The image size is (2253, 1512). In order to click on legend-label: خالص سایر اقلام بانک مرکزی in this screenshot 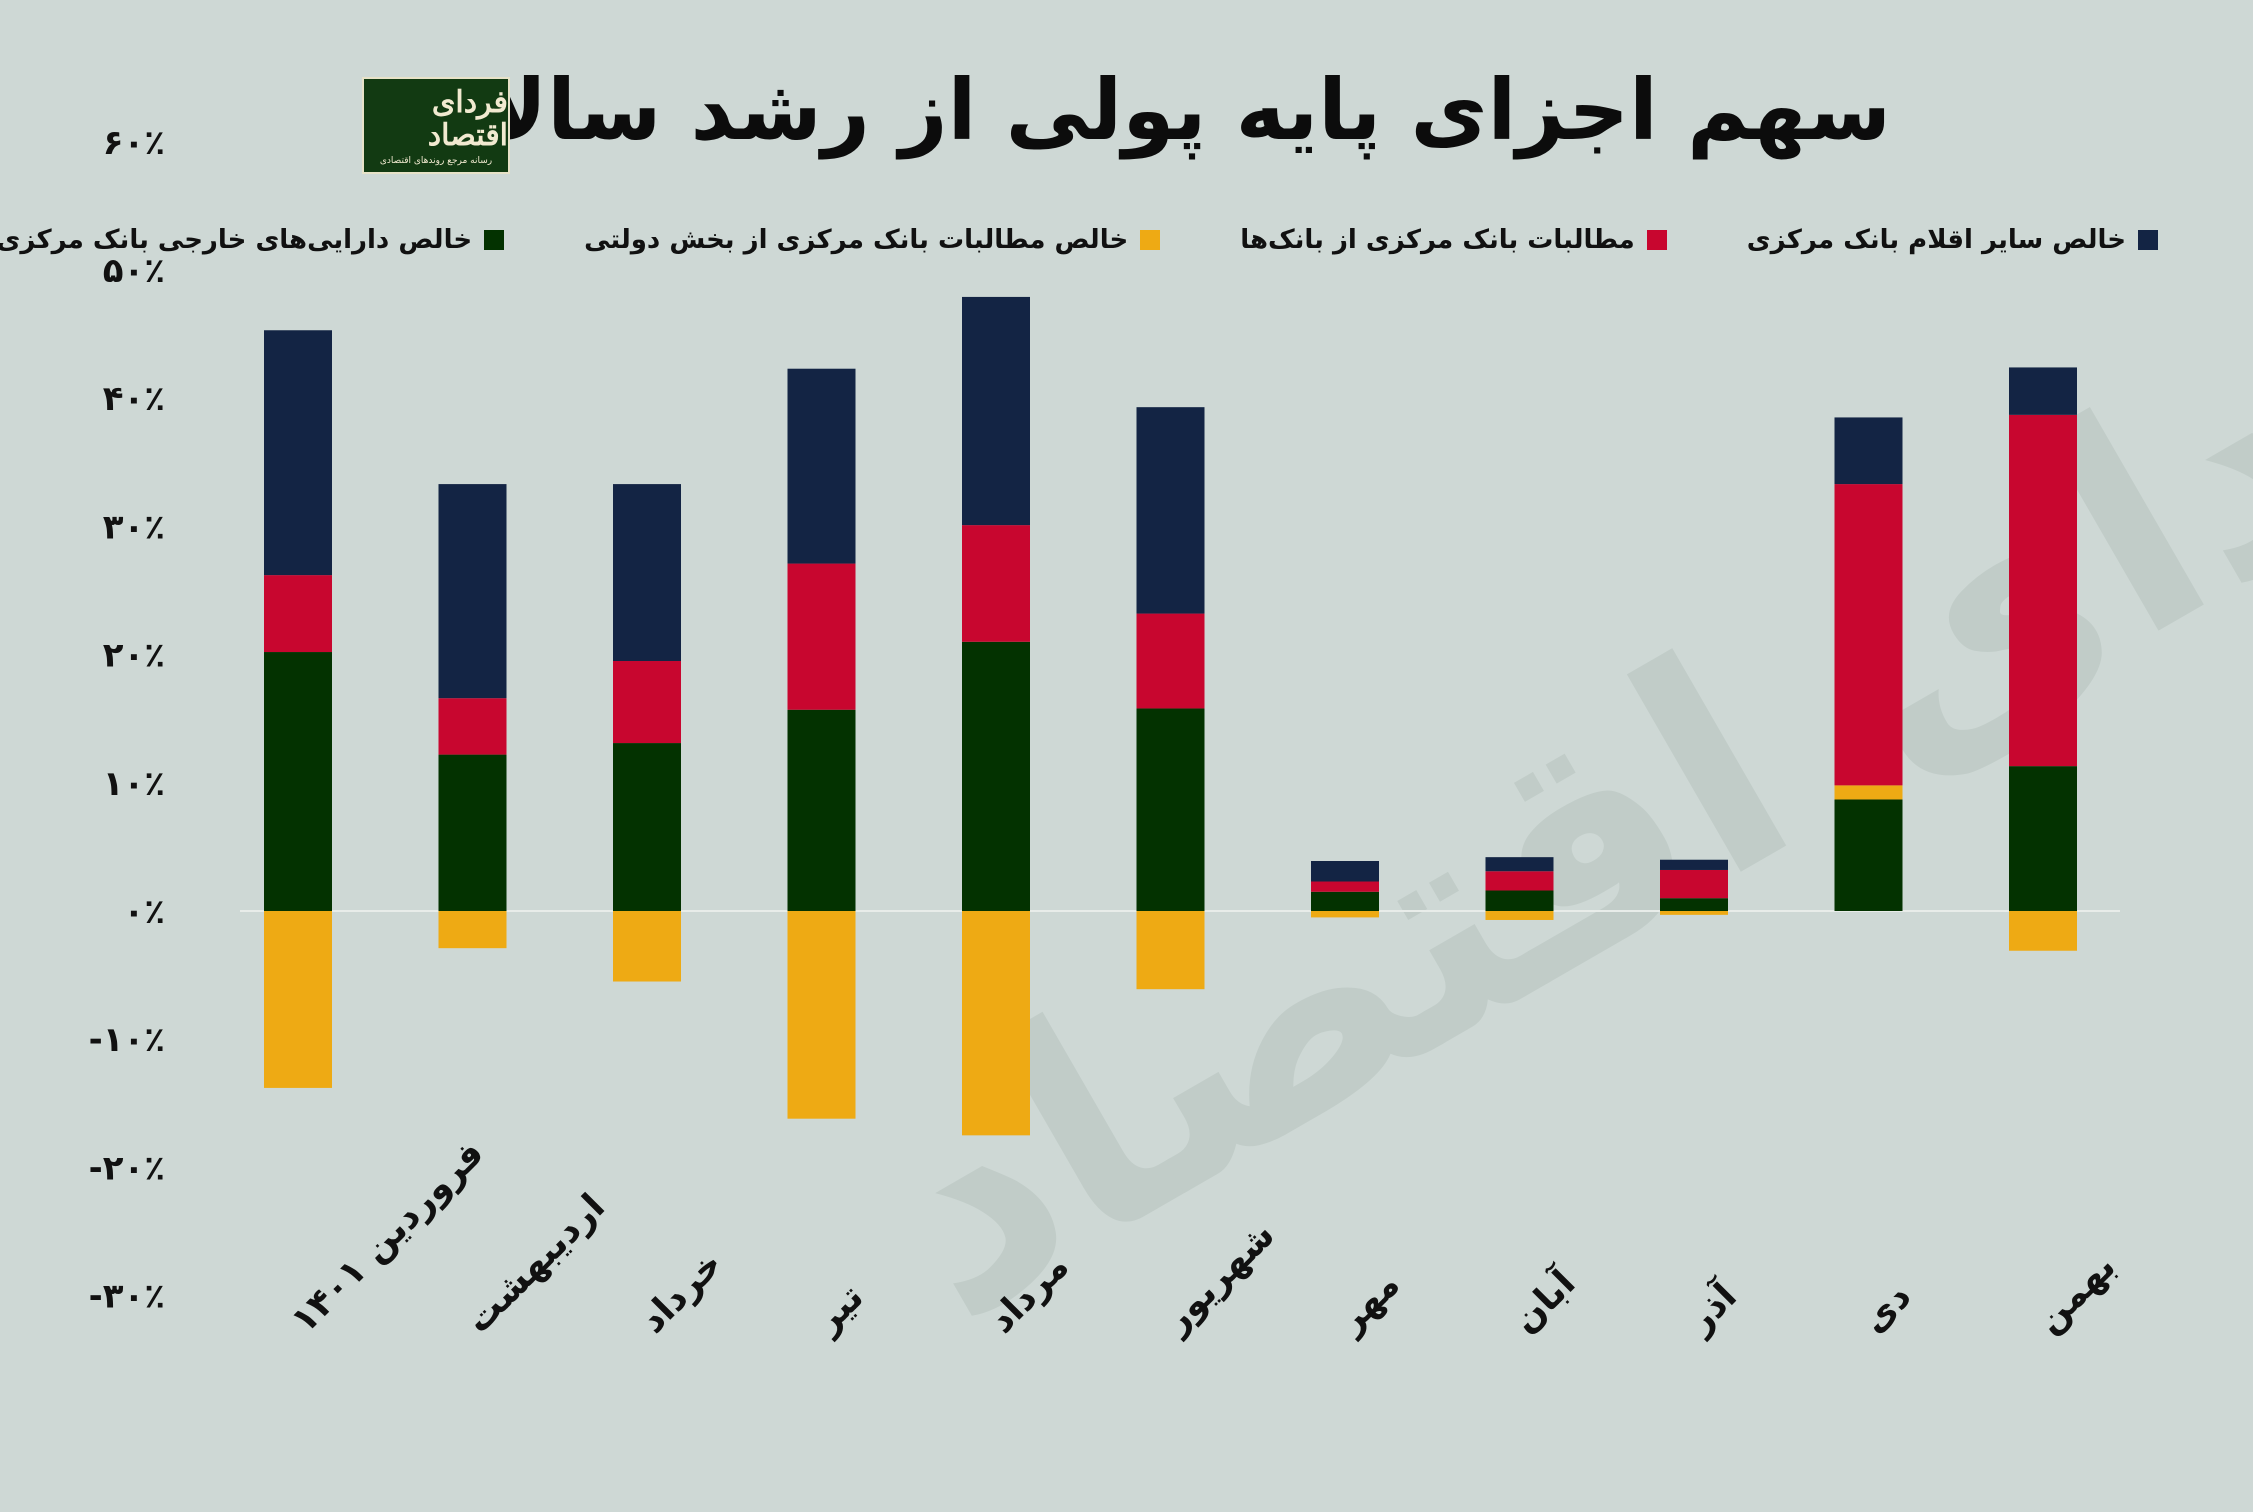, I will do `click(1936, 240)`.